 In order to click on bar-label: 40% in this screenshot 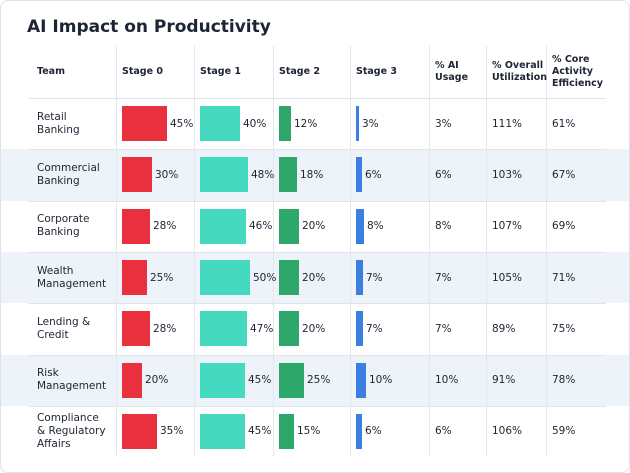, I will do `click(255, 123)`.